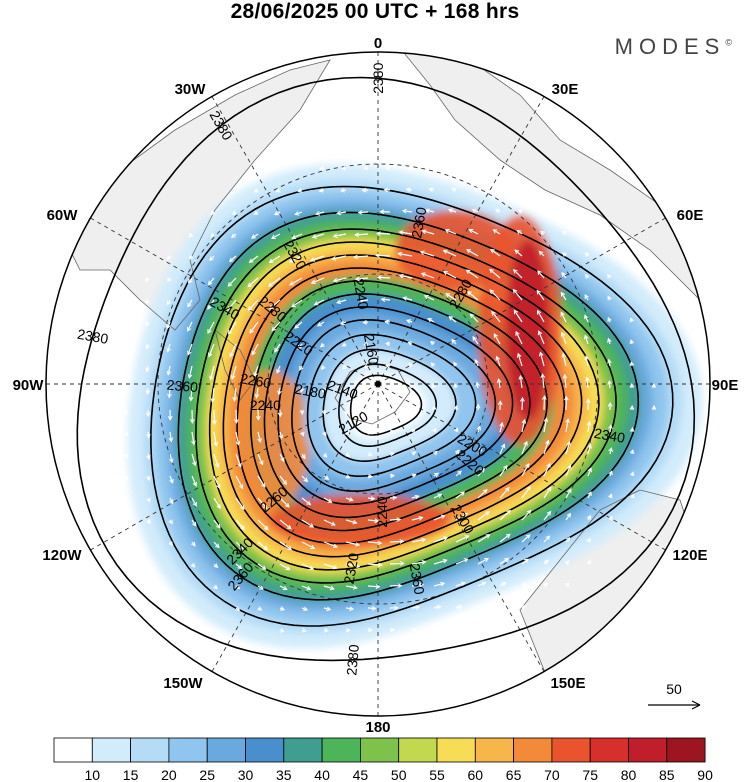  I want to click on colorbar-tick-label: 50, so click(399, 774).